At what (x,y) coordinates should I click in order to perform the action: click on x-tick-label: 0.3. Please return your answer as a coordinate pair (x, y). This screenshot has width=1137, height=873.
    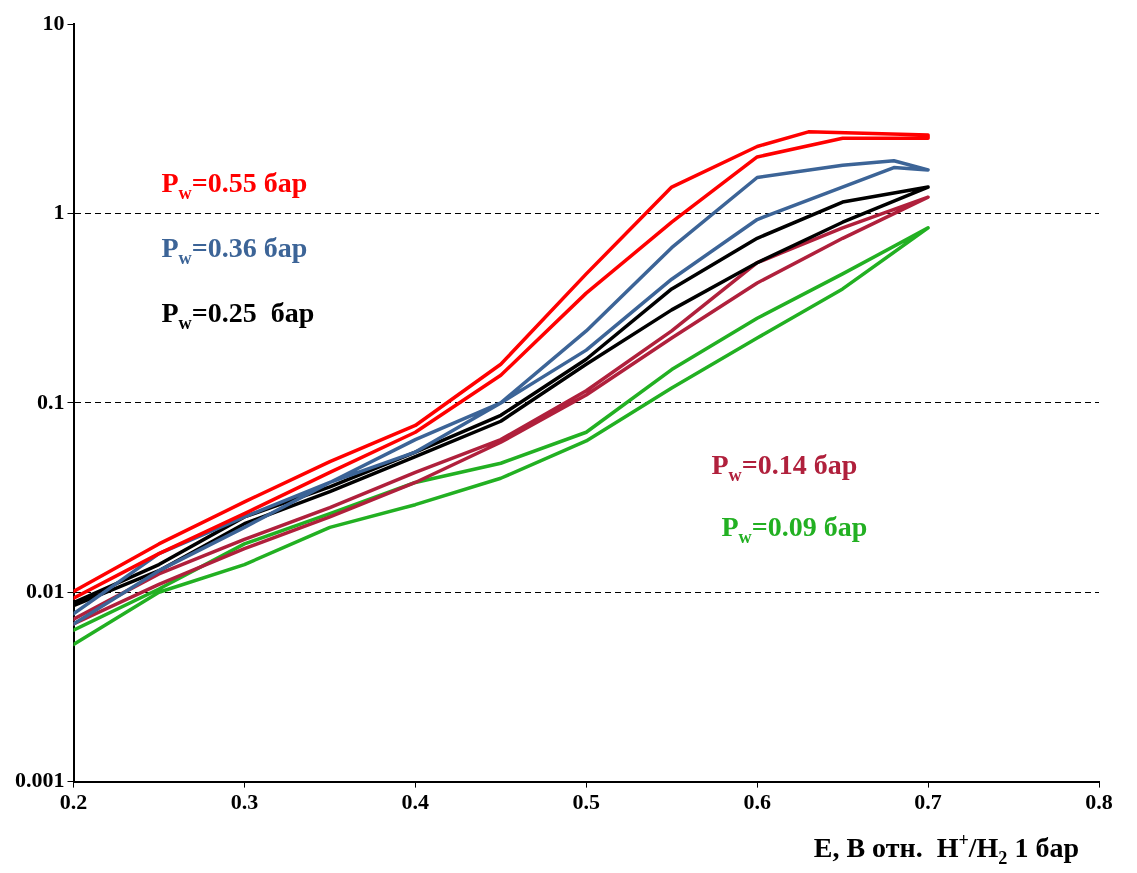
    Looking at the image, I should click on (244, 802).